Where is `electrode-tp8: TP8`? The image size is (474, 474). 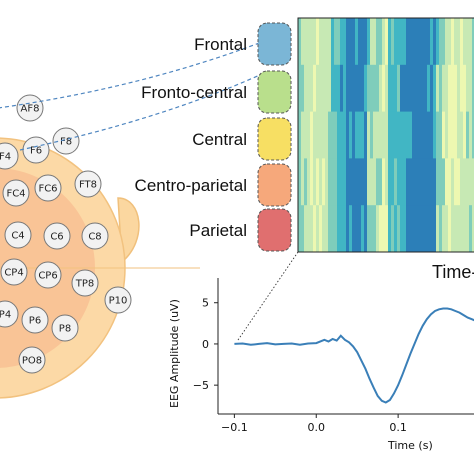
electrode-tp8: TP8 is located at coordinates (85, 283).